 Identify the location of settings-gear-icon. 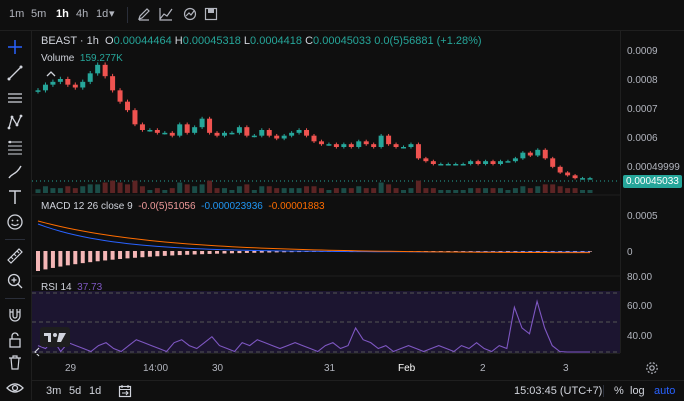
(652, 368).